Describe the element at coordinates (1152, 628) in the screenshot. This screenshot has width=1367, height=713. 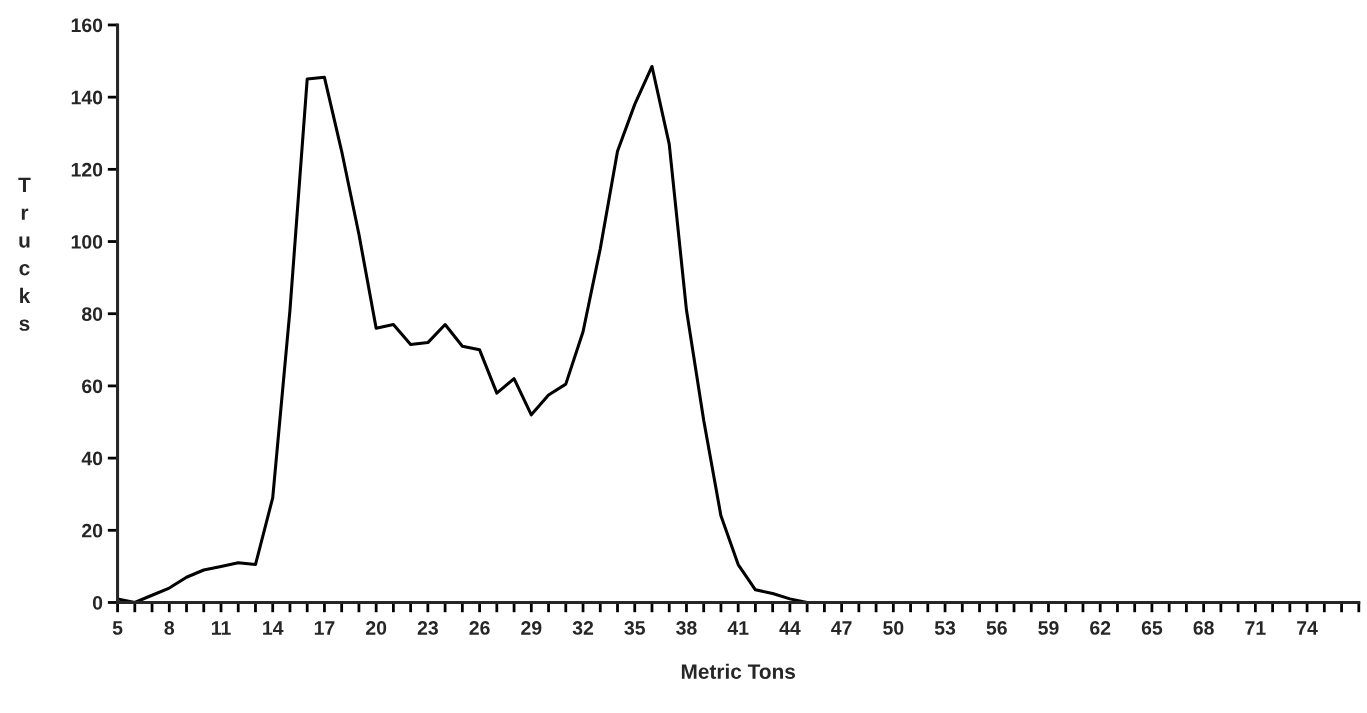
I see `x-tick-label: 65` at that location.